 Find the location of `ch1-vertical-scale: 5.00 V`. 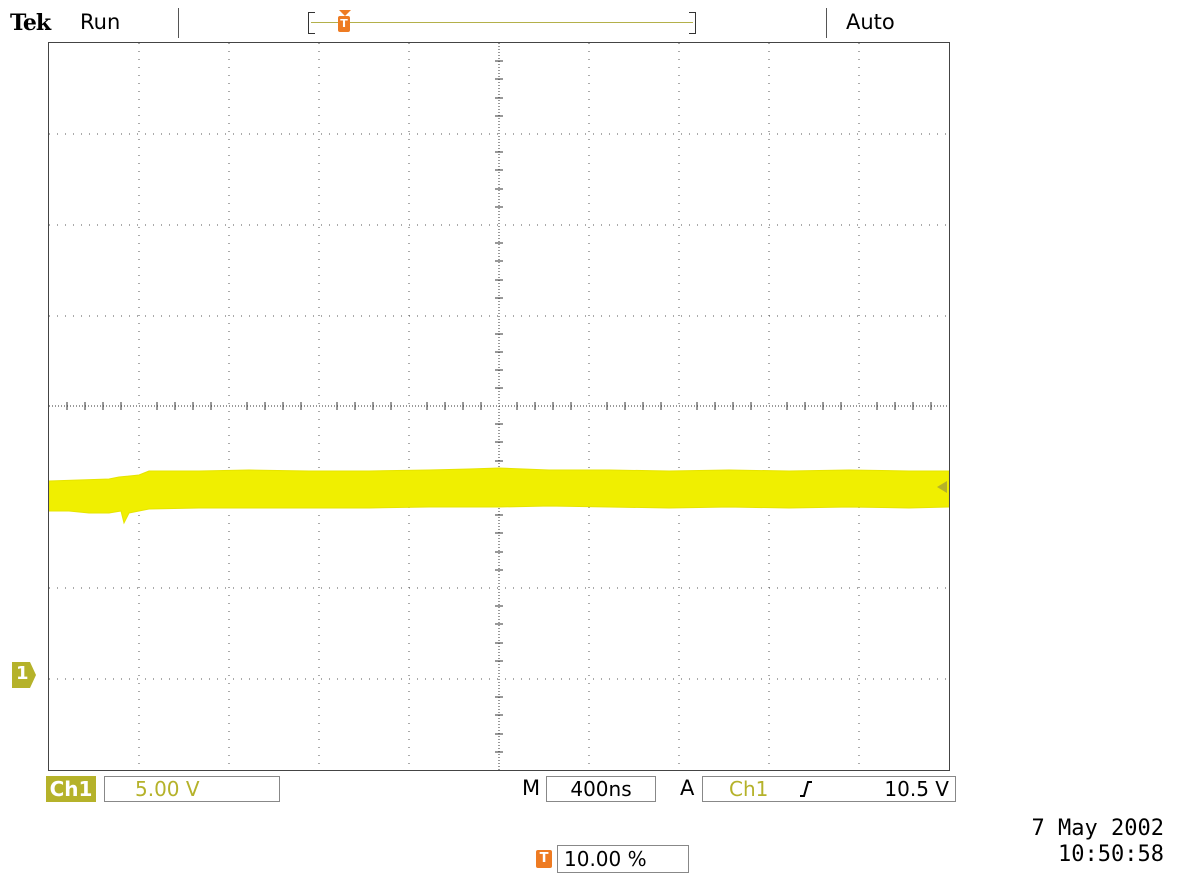

ch1-vertical-scale: 5.00 V is located at coordinates (192, 789).